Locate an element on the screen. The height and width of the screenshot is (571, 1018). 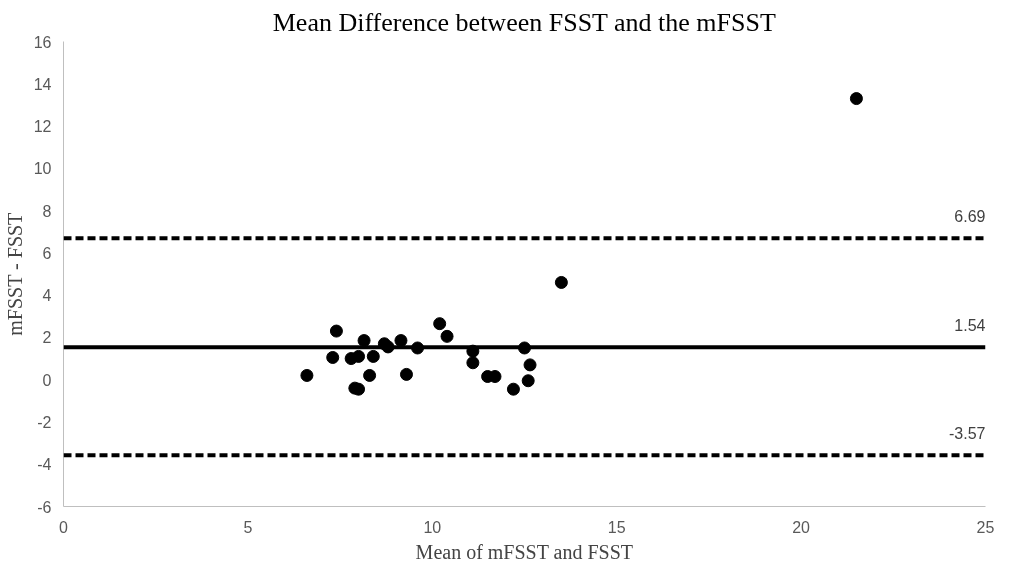
y-tick-label: 0 is located at coordinates (47, 380).